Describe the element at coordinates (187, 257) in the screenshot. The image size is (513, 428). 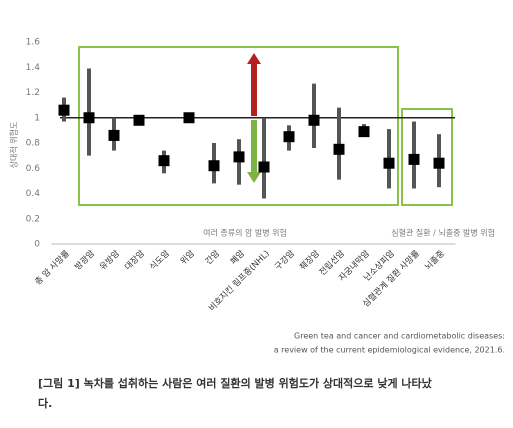
I see `x-tick-label: 위암` at that location.